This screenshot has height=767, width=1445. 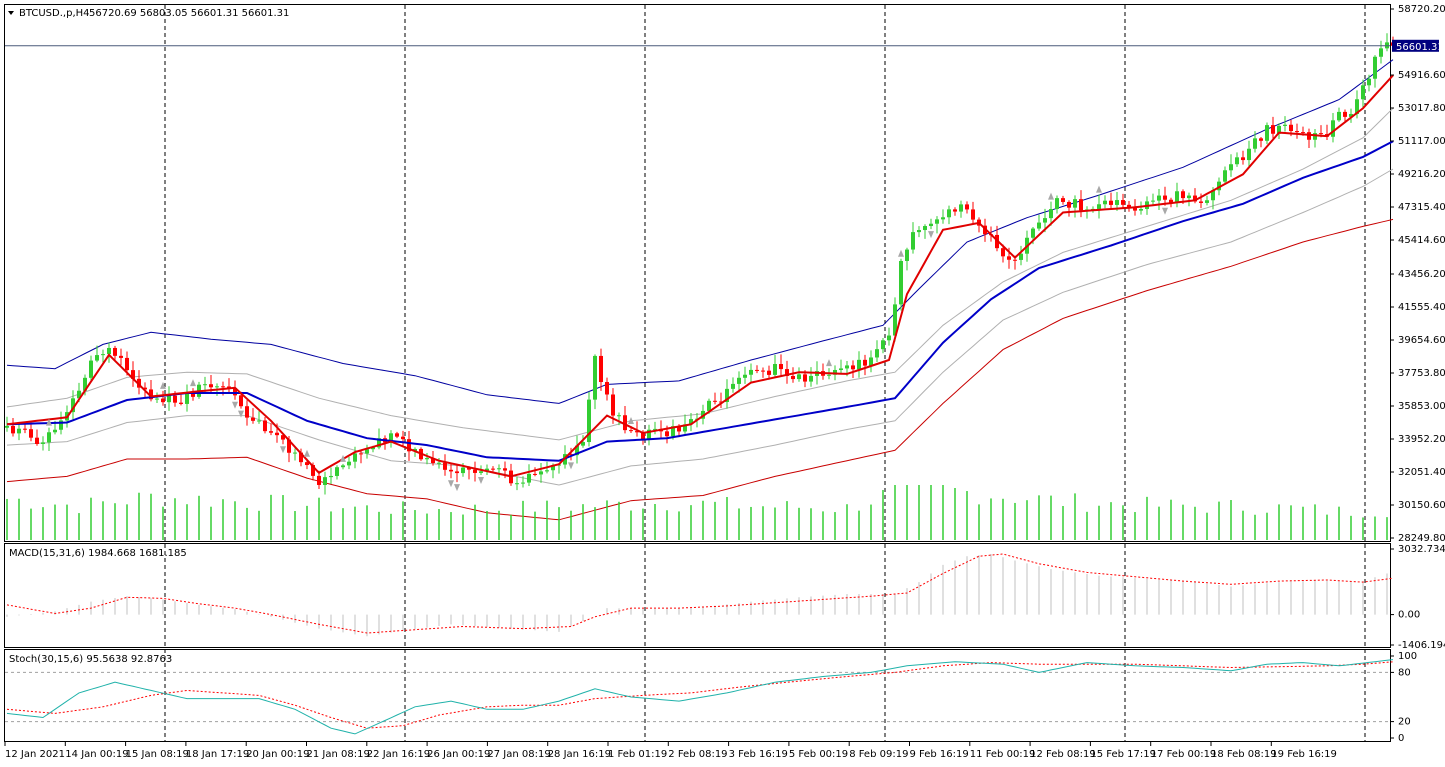 I want to click on stoch-panel, so click(x=697, y=695).